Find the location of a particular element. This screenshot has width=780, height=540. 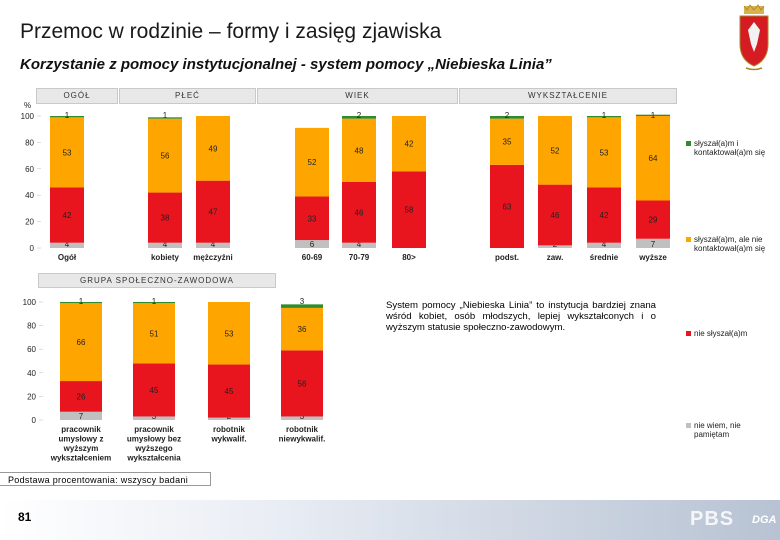

group-header-ogol: OGÓŁ is located at coordinates (77, 96).